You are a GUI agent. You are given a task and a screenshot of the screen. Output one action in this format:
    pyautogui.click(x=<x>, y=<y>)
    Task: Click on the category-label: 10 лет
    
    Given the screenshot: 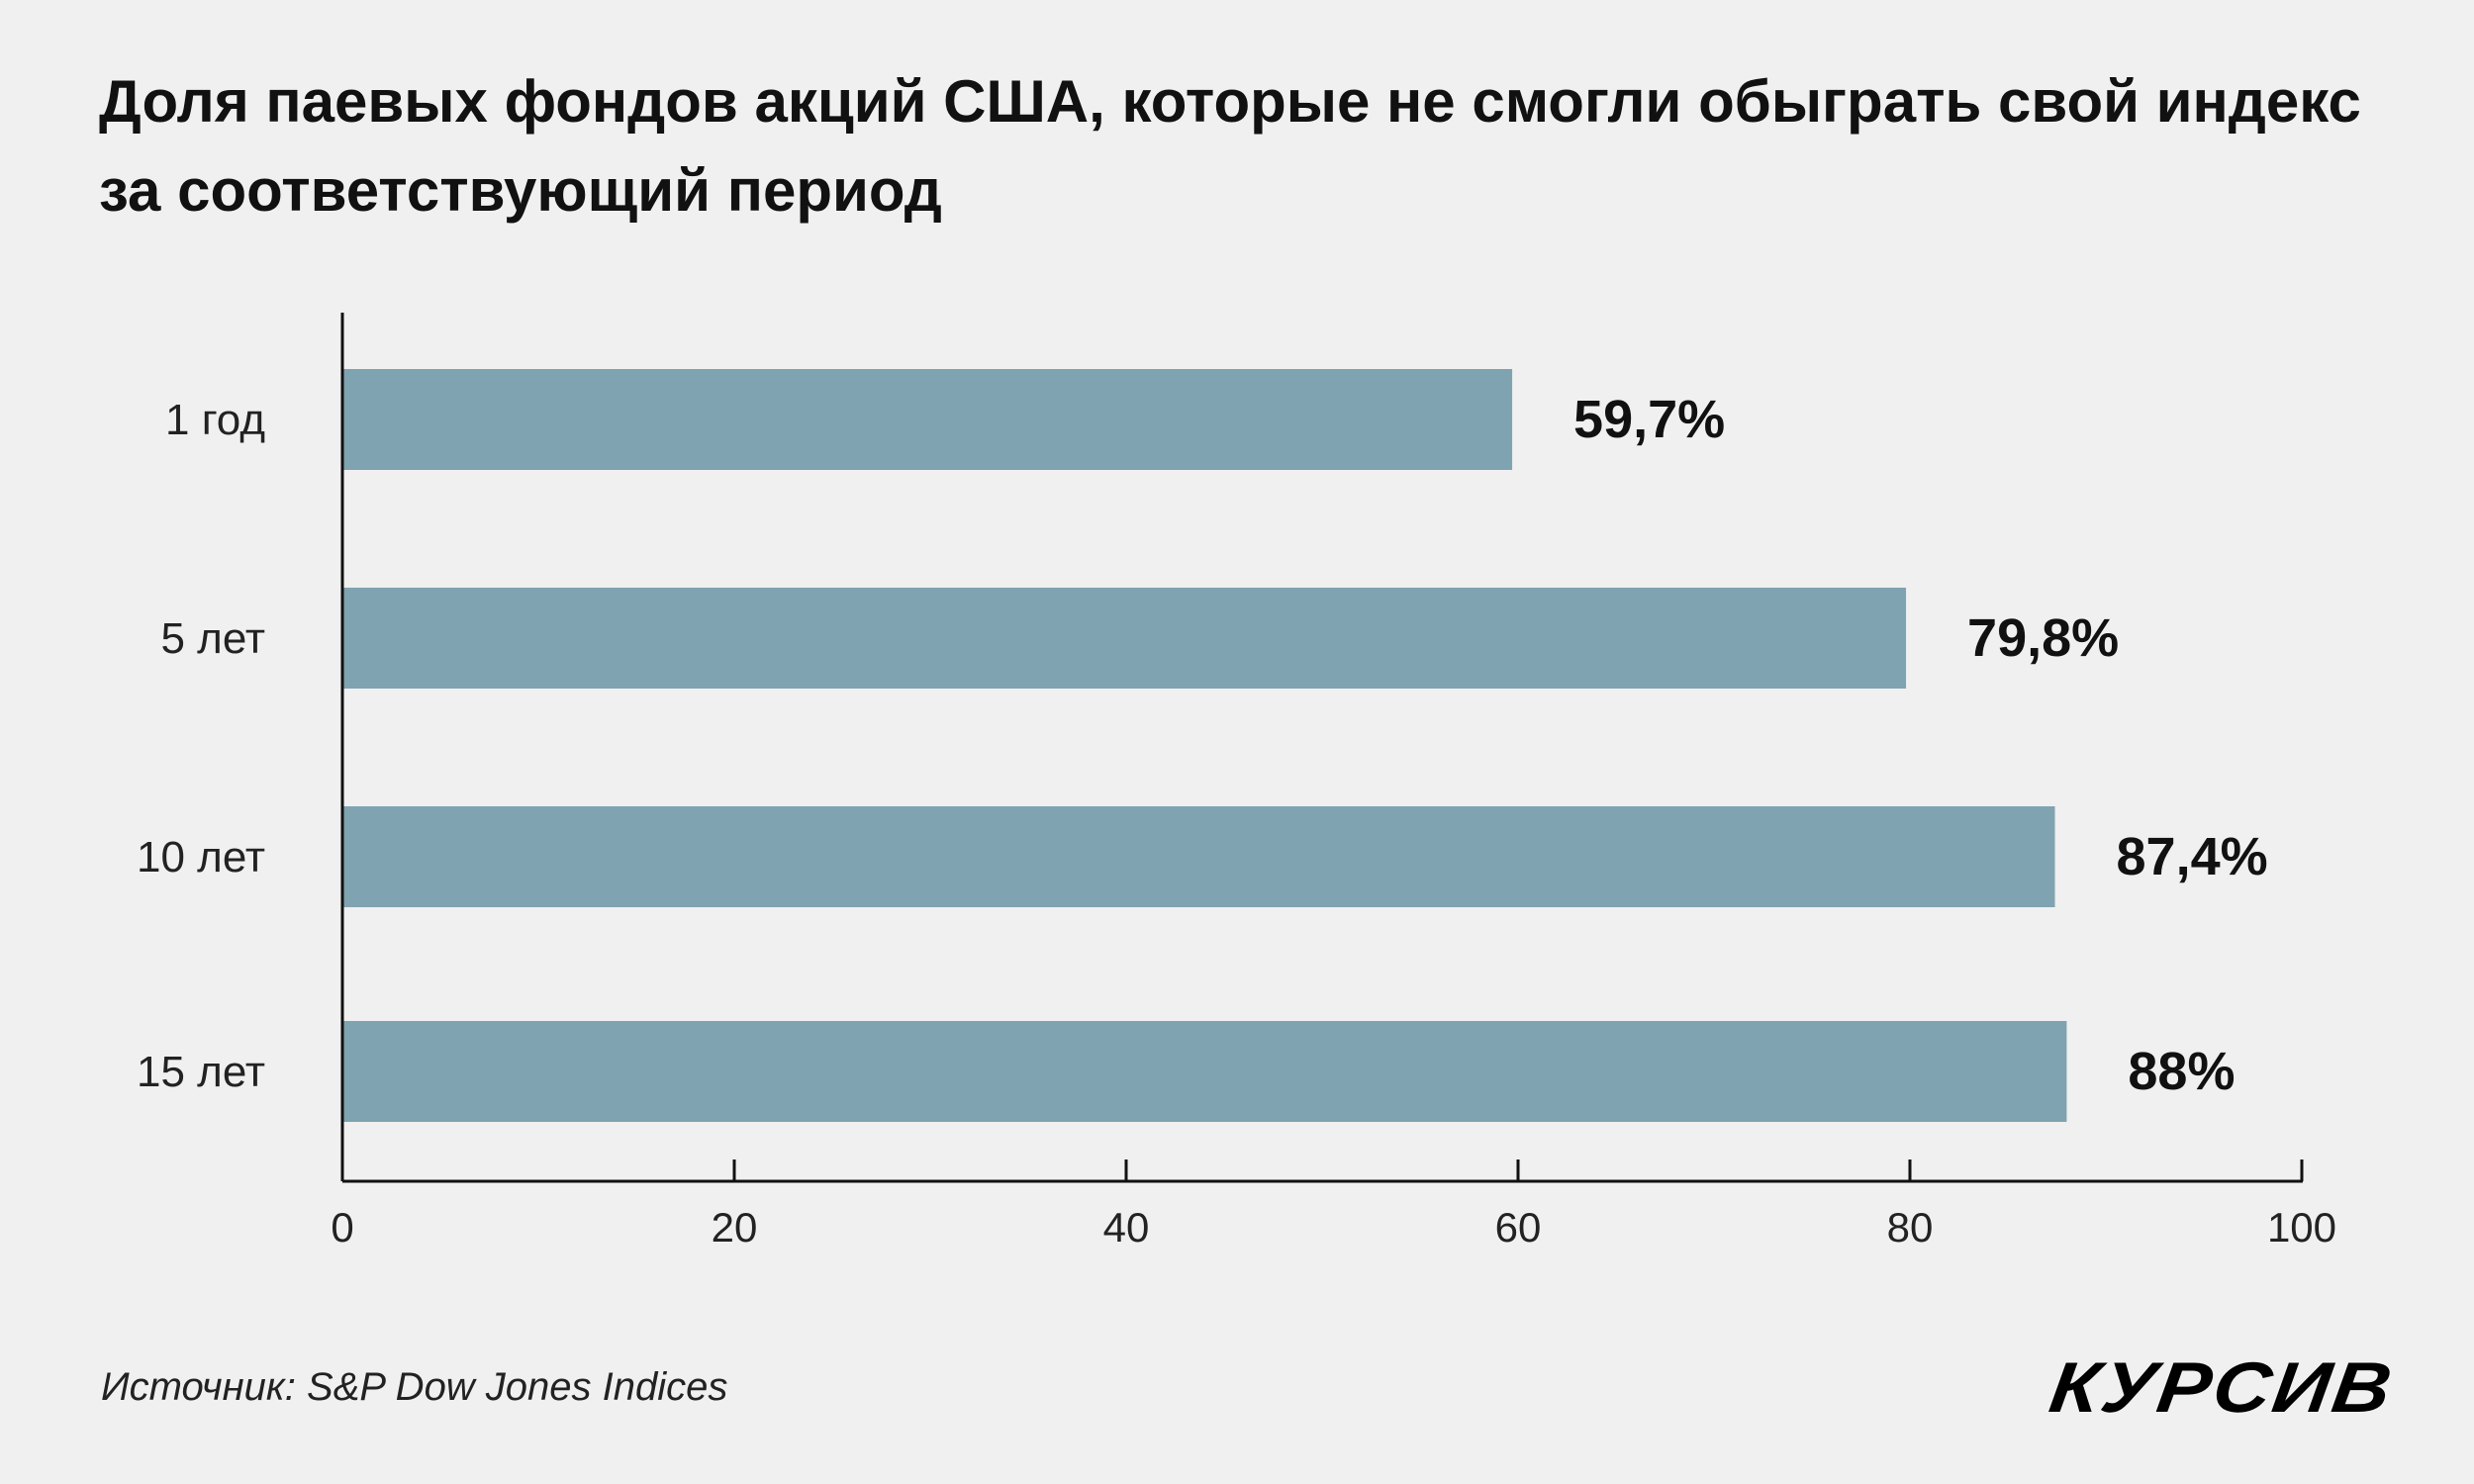 What is the action you would take?
    pyautogui.click(x=201, y=857)
    